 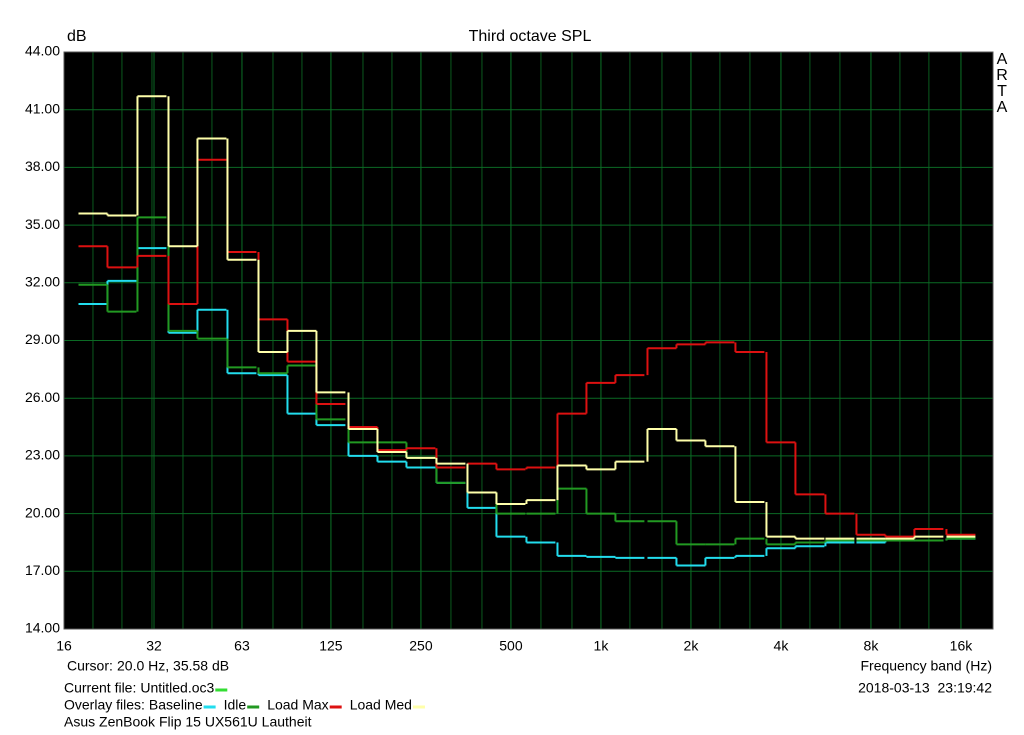 What do you see at coordinates (42, 51) in the screenshot?
I see `y-tick-label: 44.00` at bounding box center [42, 51].